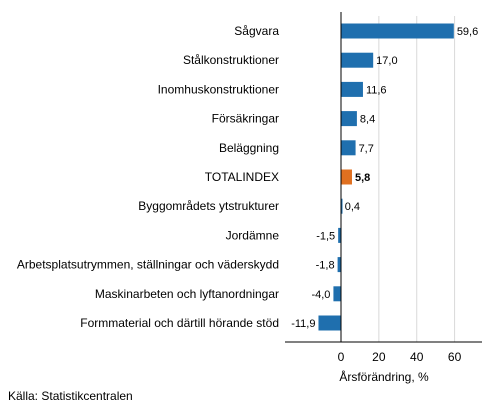 Image resolution: width=493 pixels, height=416 pixels. What do you see at coordinates (320, 295) in the screenshot?
I see `value-label-9: -4,0` at bounding box center [320, 295].